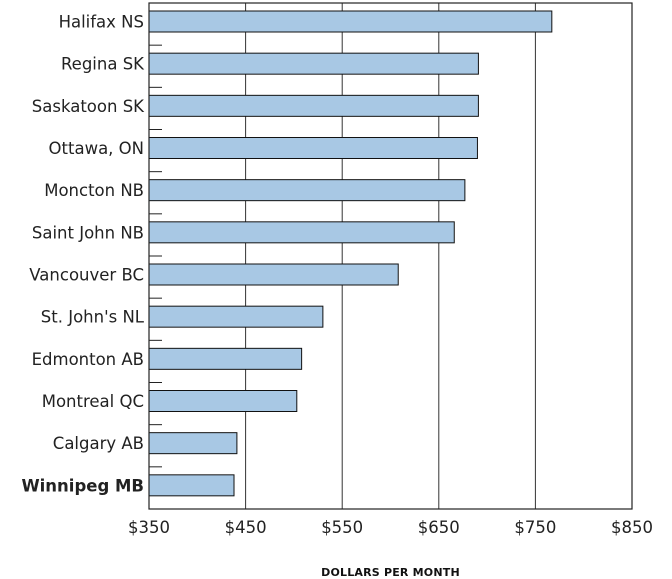 The width and height of the screenshot is (672, 579). I want to click on x-tick-label: $450, so click(246, 527).